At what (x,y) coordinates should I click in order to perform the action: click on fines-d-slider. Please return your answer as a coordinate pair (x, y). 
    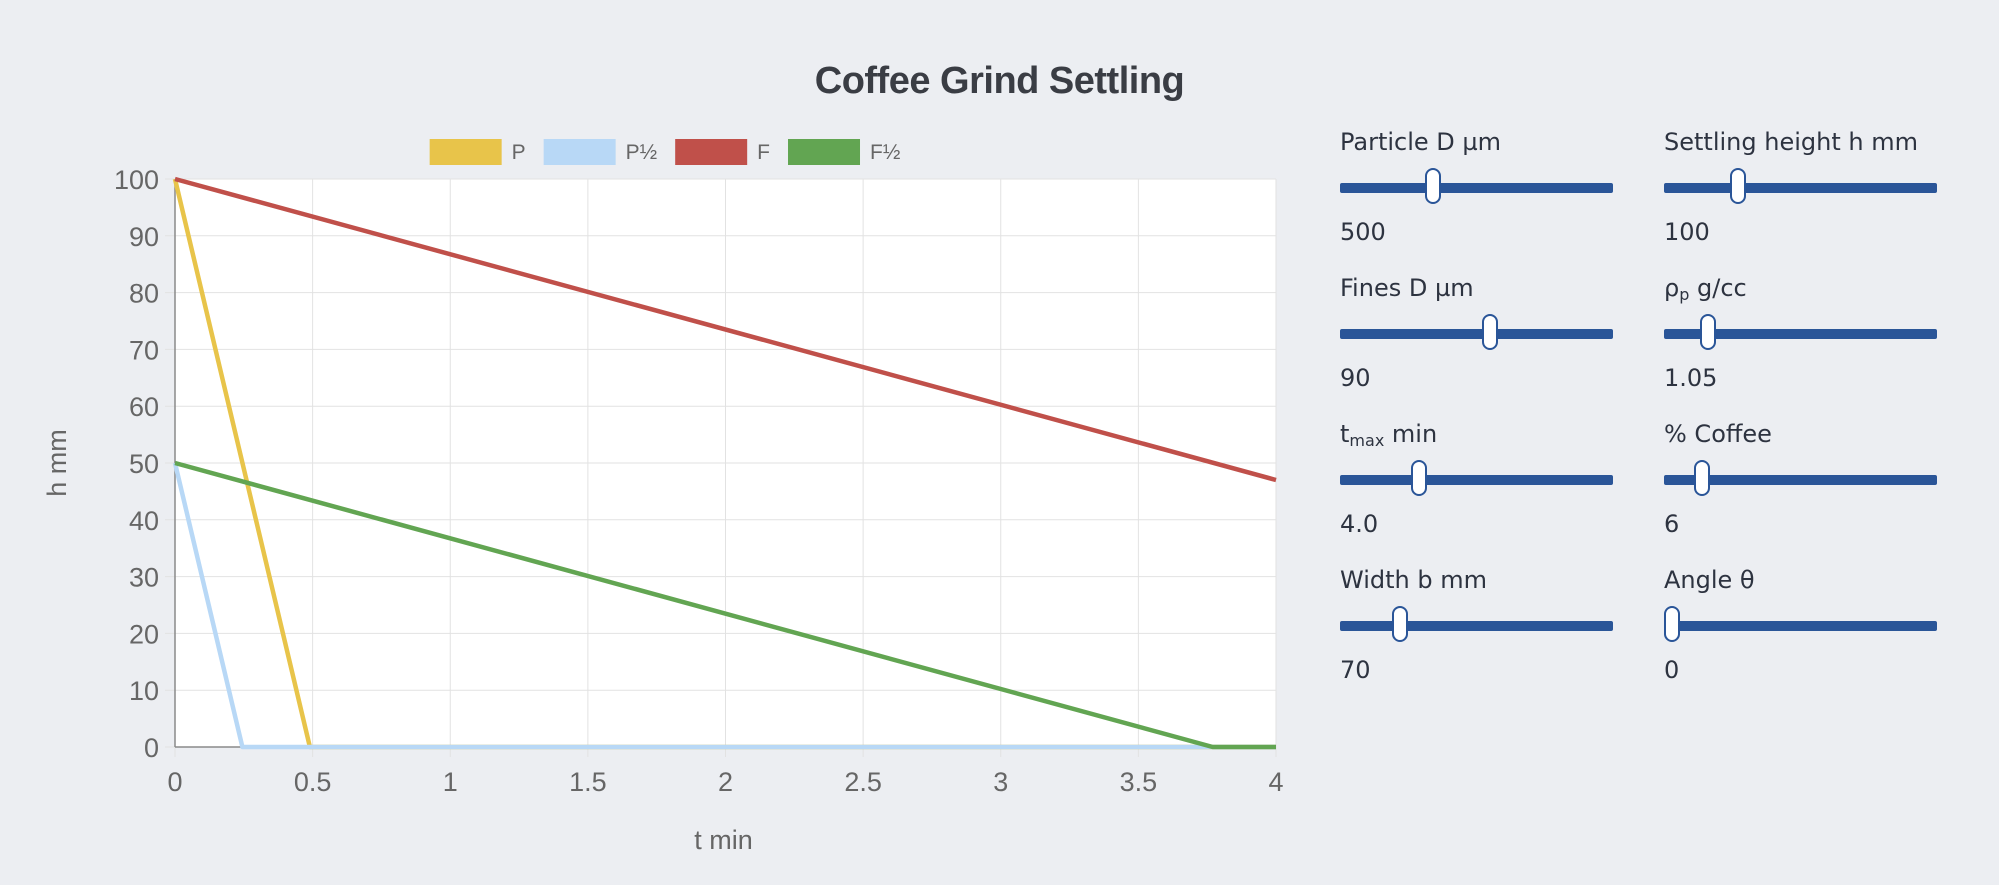
    Looking at the image, I should click on (1476, 332).